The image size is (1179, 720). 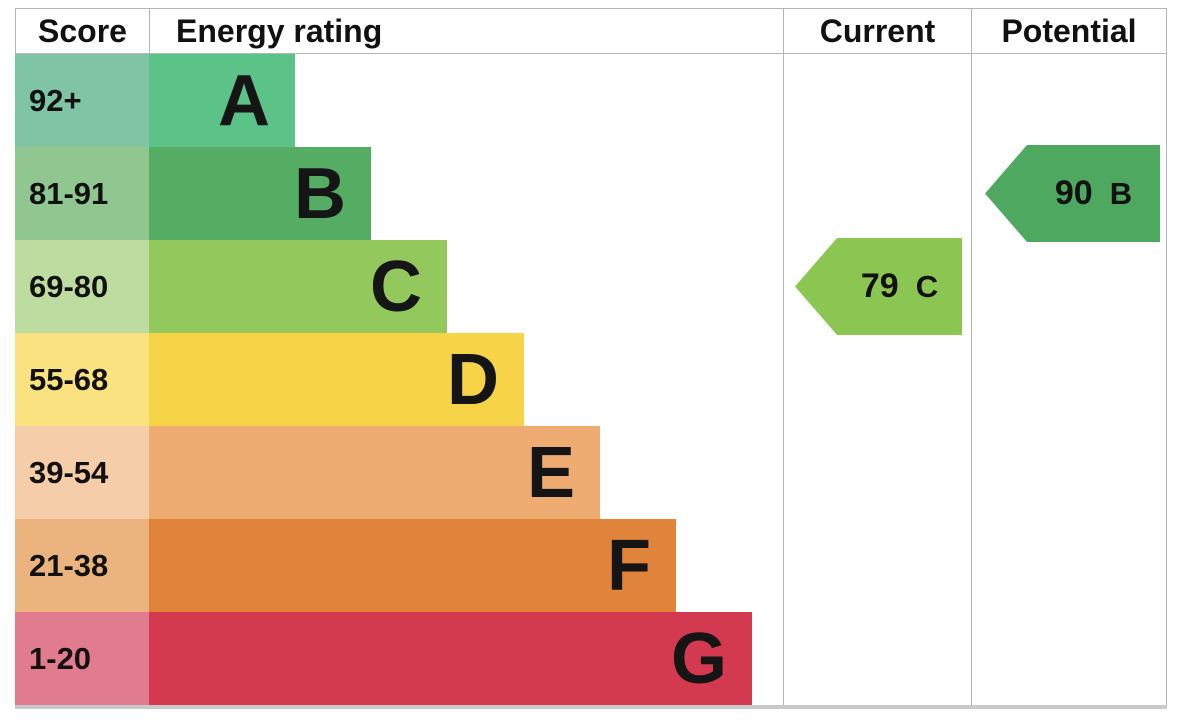 What do you see at coordinates (336, 379) in the screenshot?
I see `band-bar-letter: D` at bounding box center [336, 379].